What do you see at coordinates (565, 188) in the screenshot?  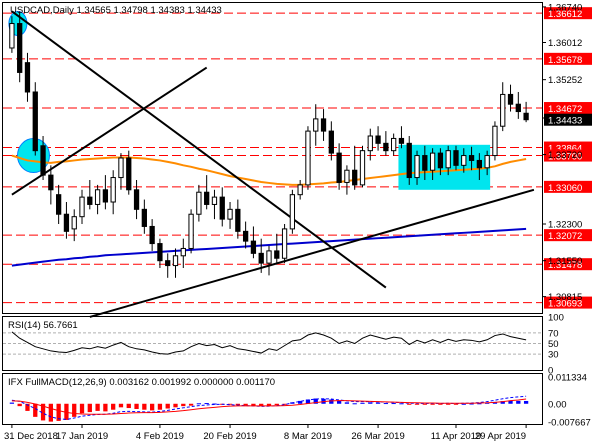 I see `level-tag-label: 1.33060` at bounding box center [565, 188].